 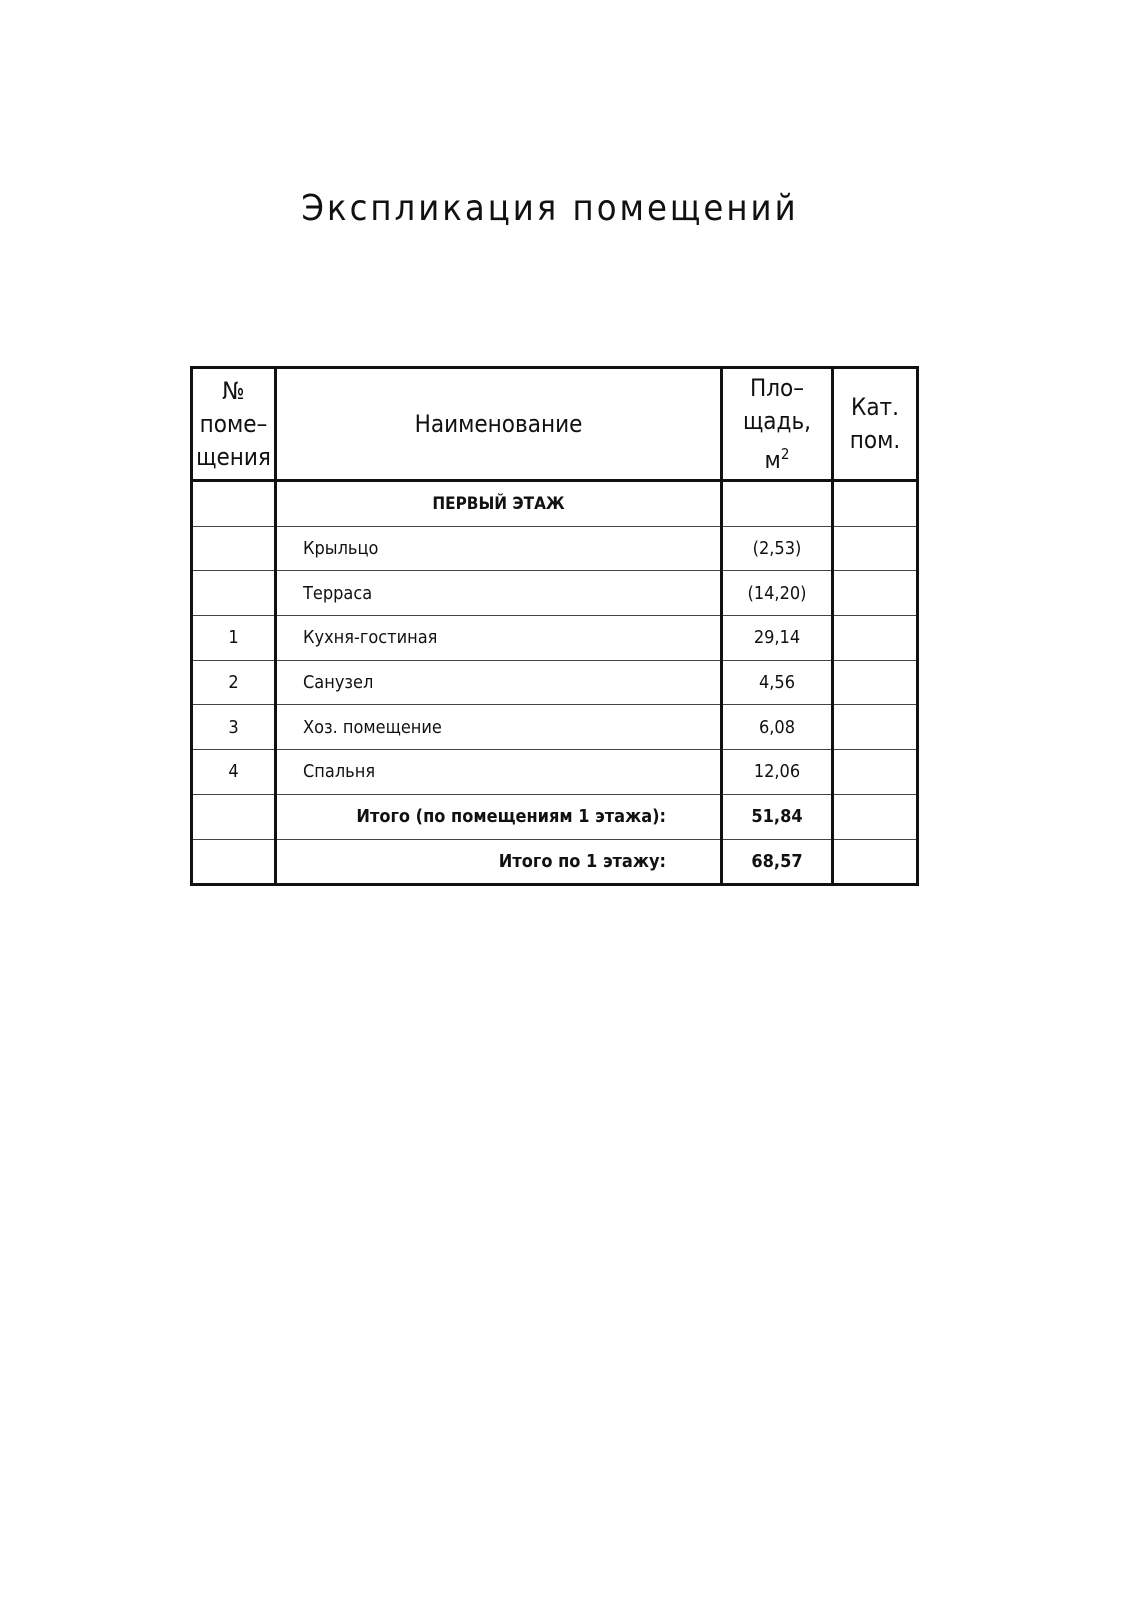 I want to click on table-row: 3 Хоз. помещение 6,08, so click(x=554, y=727).